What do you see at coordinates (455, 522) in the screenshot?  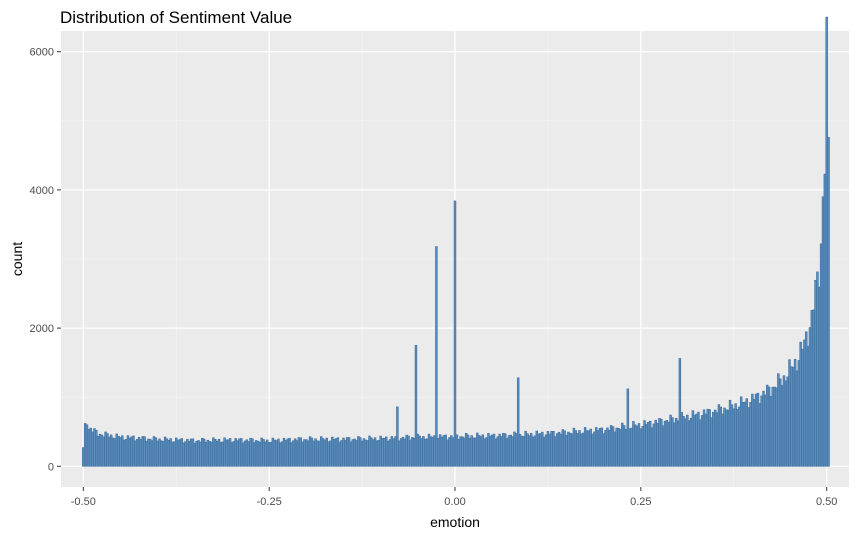 I see `x-axis-title: emotion` at bounding box center [455, 522].